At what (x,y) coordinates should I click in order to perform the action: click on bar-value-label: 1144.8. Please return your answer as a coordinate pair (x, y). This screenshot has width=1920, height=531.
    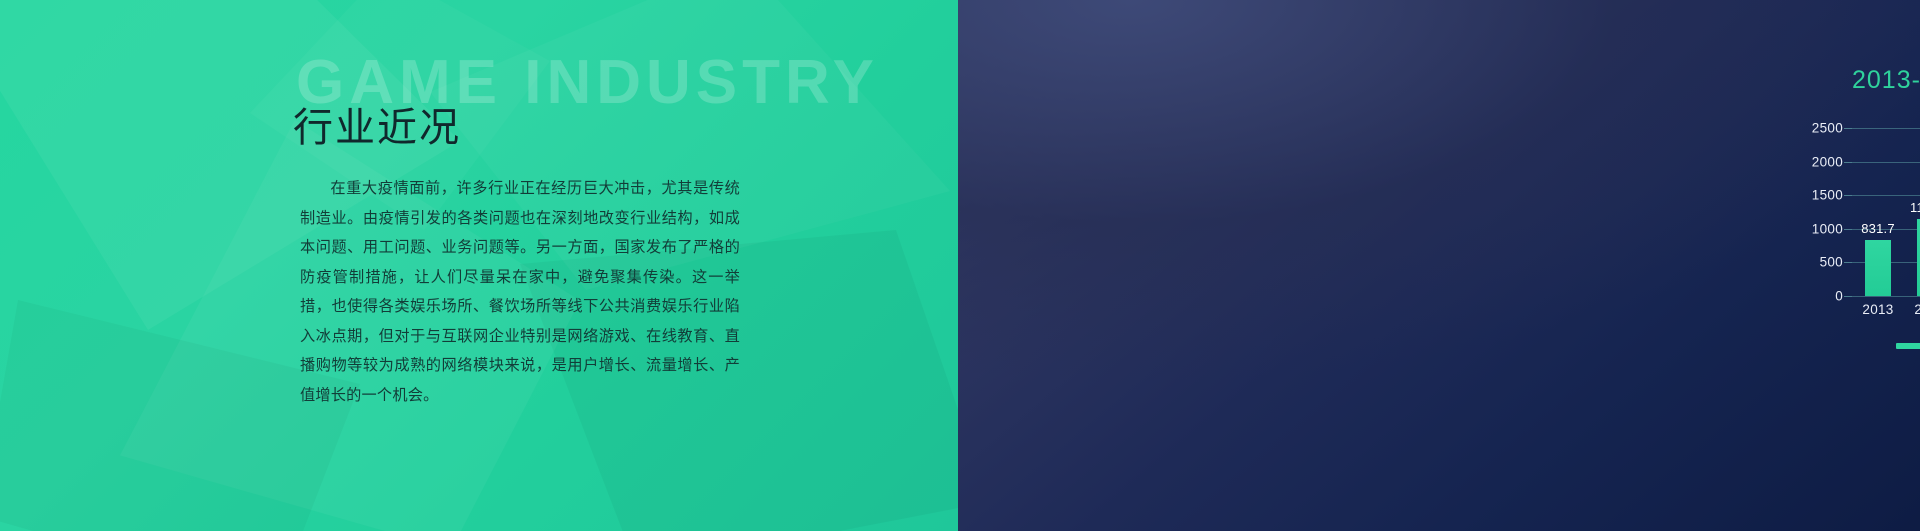
    Looking at the image, I should click on (1915, 208).